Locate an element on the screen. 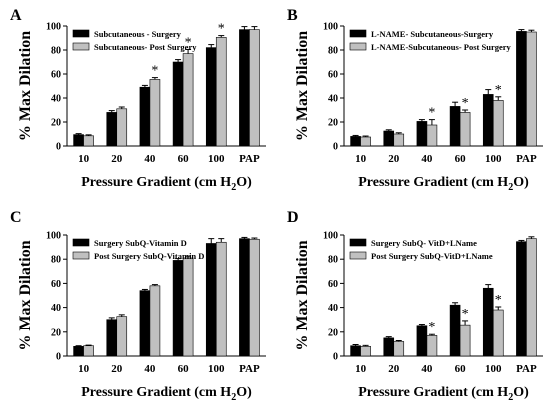 This screenshot has width=550, height=416. panel-letter: D is located at coordinates (293, 217).